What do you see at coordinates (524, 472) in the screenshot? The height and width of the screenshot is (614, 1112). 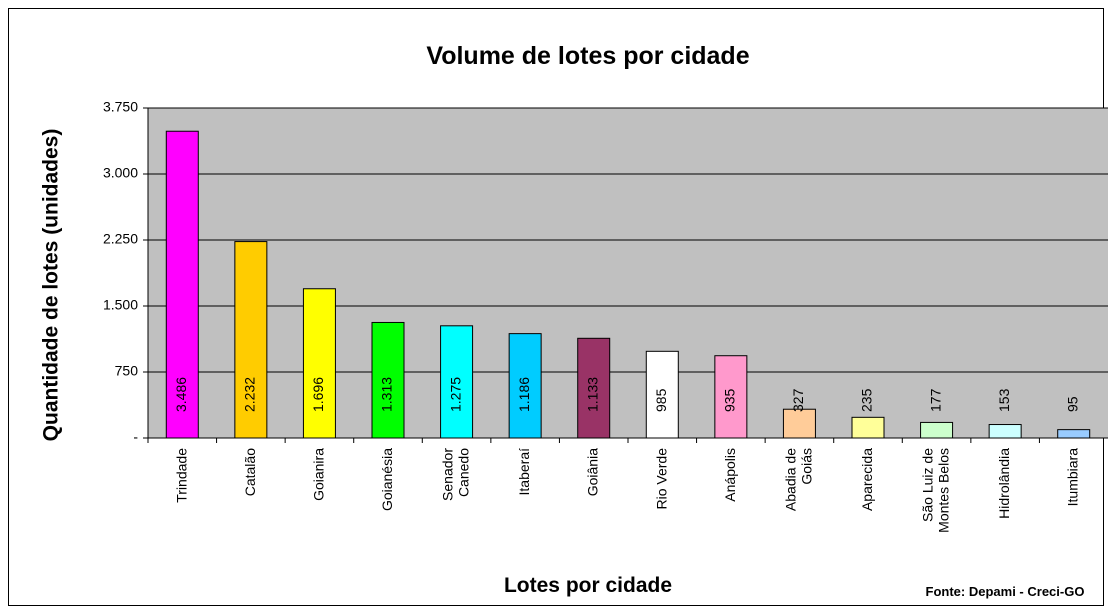 I see `x-tick-label: Itaberaí` at bounding box center [524, 472].